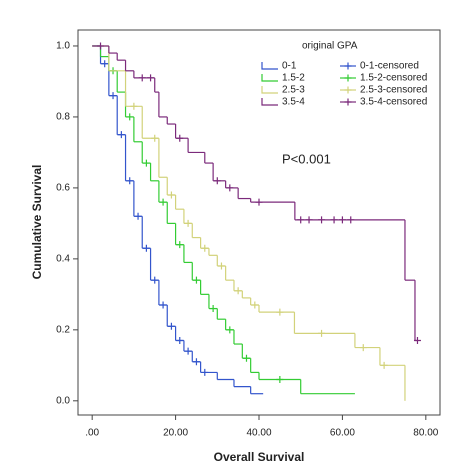 The image size is (474, 474). What do you see at coordinates (393, 90) in the screenshot?
I see `legend-label: 2.5-3-censored` at bounding box center [393, 90].